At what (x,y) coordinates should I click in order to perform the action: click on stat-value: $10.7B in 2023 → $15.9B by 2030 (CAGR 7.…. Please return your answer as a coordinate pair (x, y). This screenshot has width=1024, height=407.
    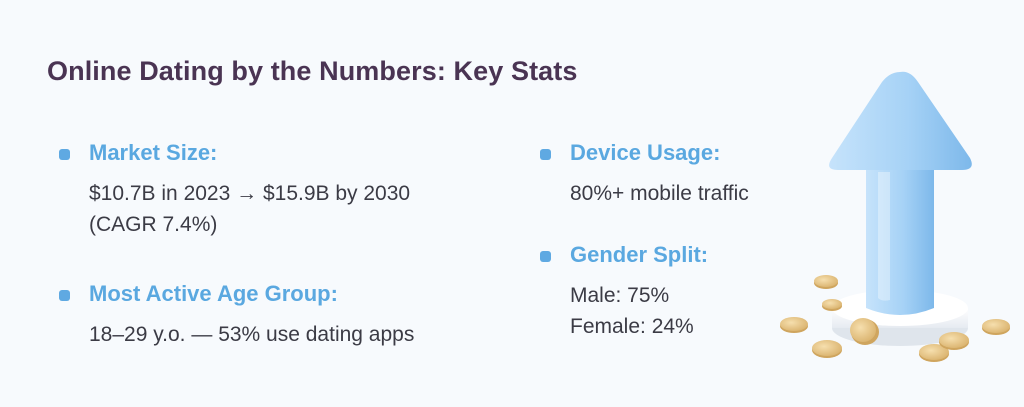
    Looking at the image, I should click on (249, 209).